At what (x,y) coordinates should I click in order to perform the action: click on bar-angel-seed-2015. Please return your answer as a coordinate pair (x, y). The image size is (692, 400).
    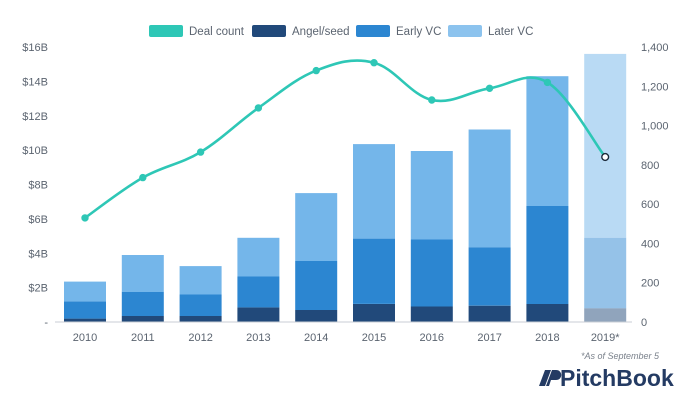
    Looking at the image, I should click on (374, 313).